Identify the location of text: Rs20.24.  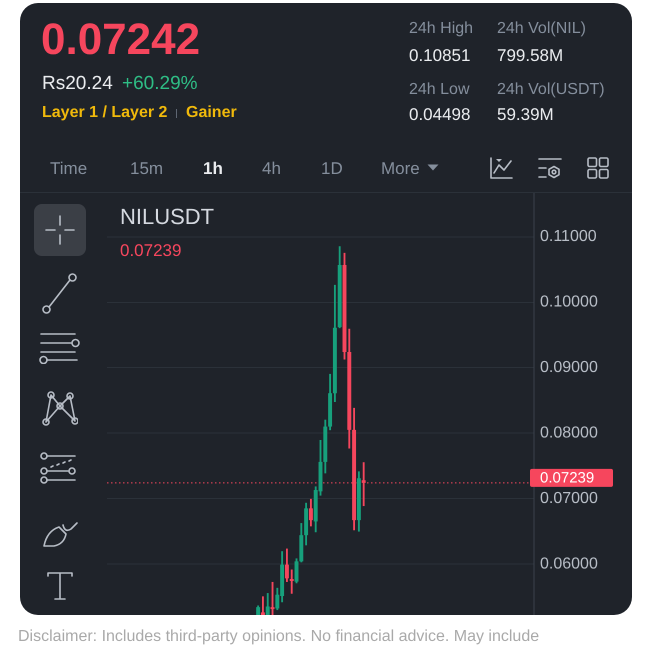
(77, 83).